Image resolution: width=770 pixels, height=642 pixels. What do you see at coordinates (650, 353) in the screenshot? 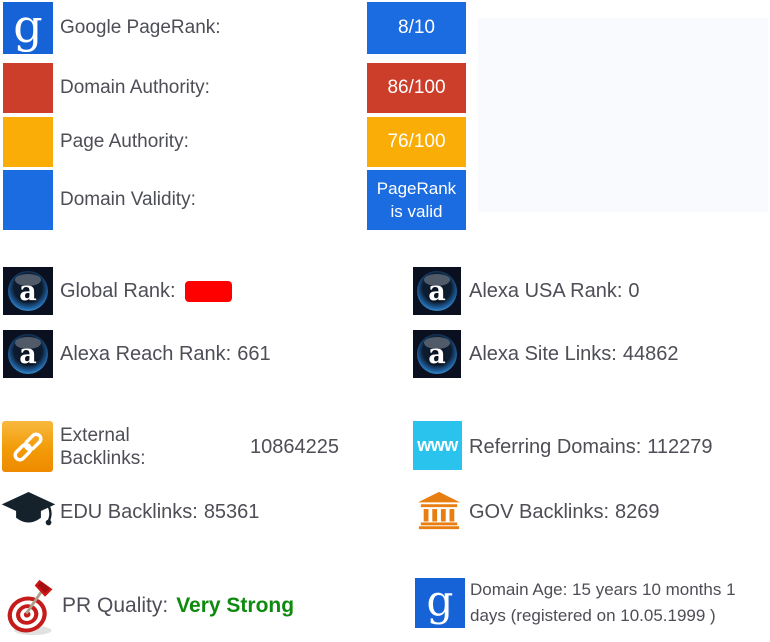
I see `alexa-site-links-value: 44862` at bounding box center [650, 353].